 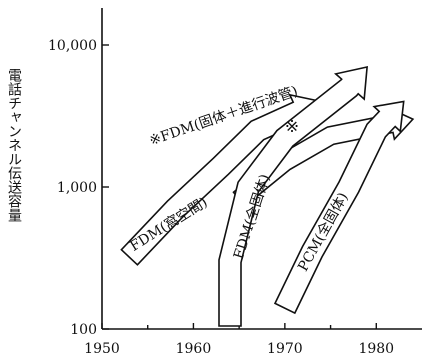 I want to click on annotation-mark: ※, so click(x=292, y=127).